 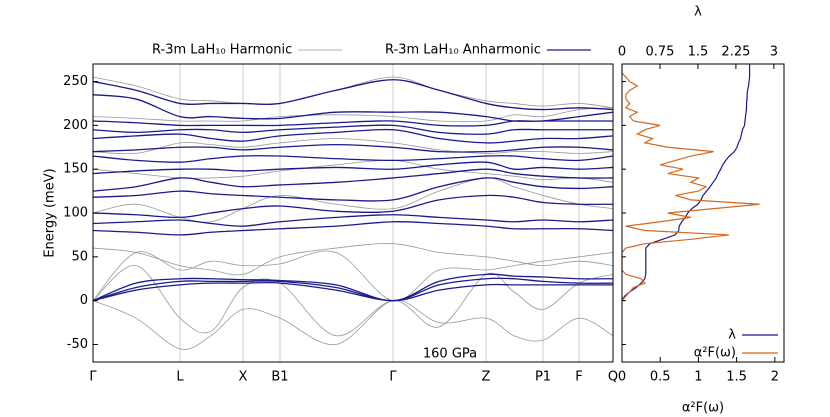 What do you see at coordinates (698, 12) in the screenshot?
I see `top-axis-label: λ` at bounding box center [698, 12].